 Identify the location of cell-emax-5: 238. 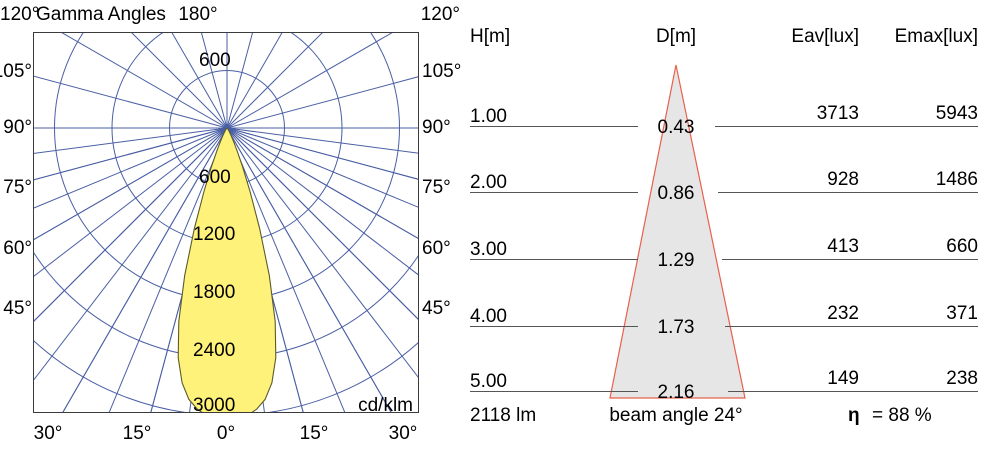
(962, 378).